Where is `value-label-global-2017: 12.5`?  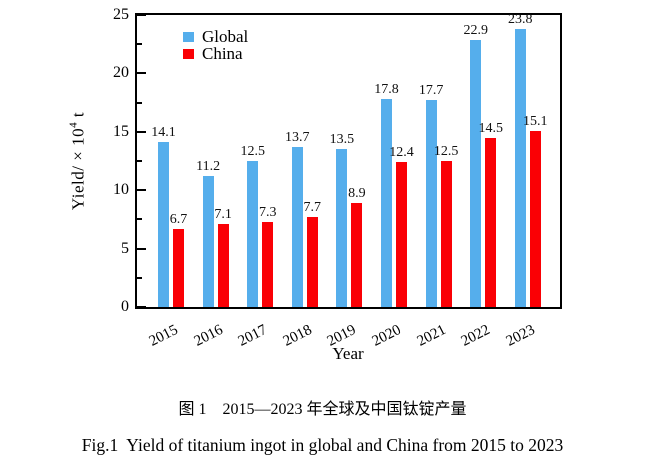
value-label-global-2017: 12.5 is located at coordinates (252, 151).